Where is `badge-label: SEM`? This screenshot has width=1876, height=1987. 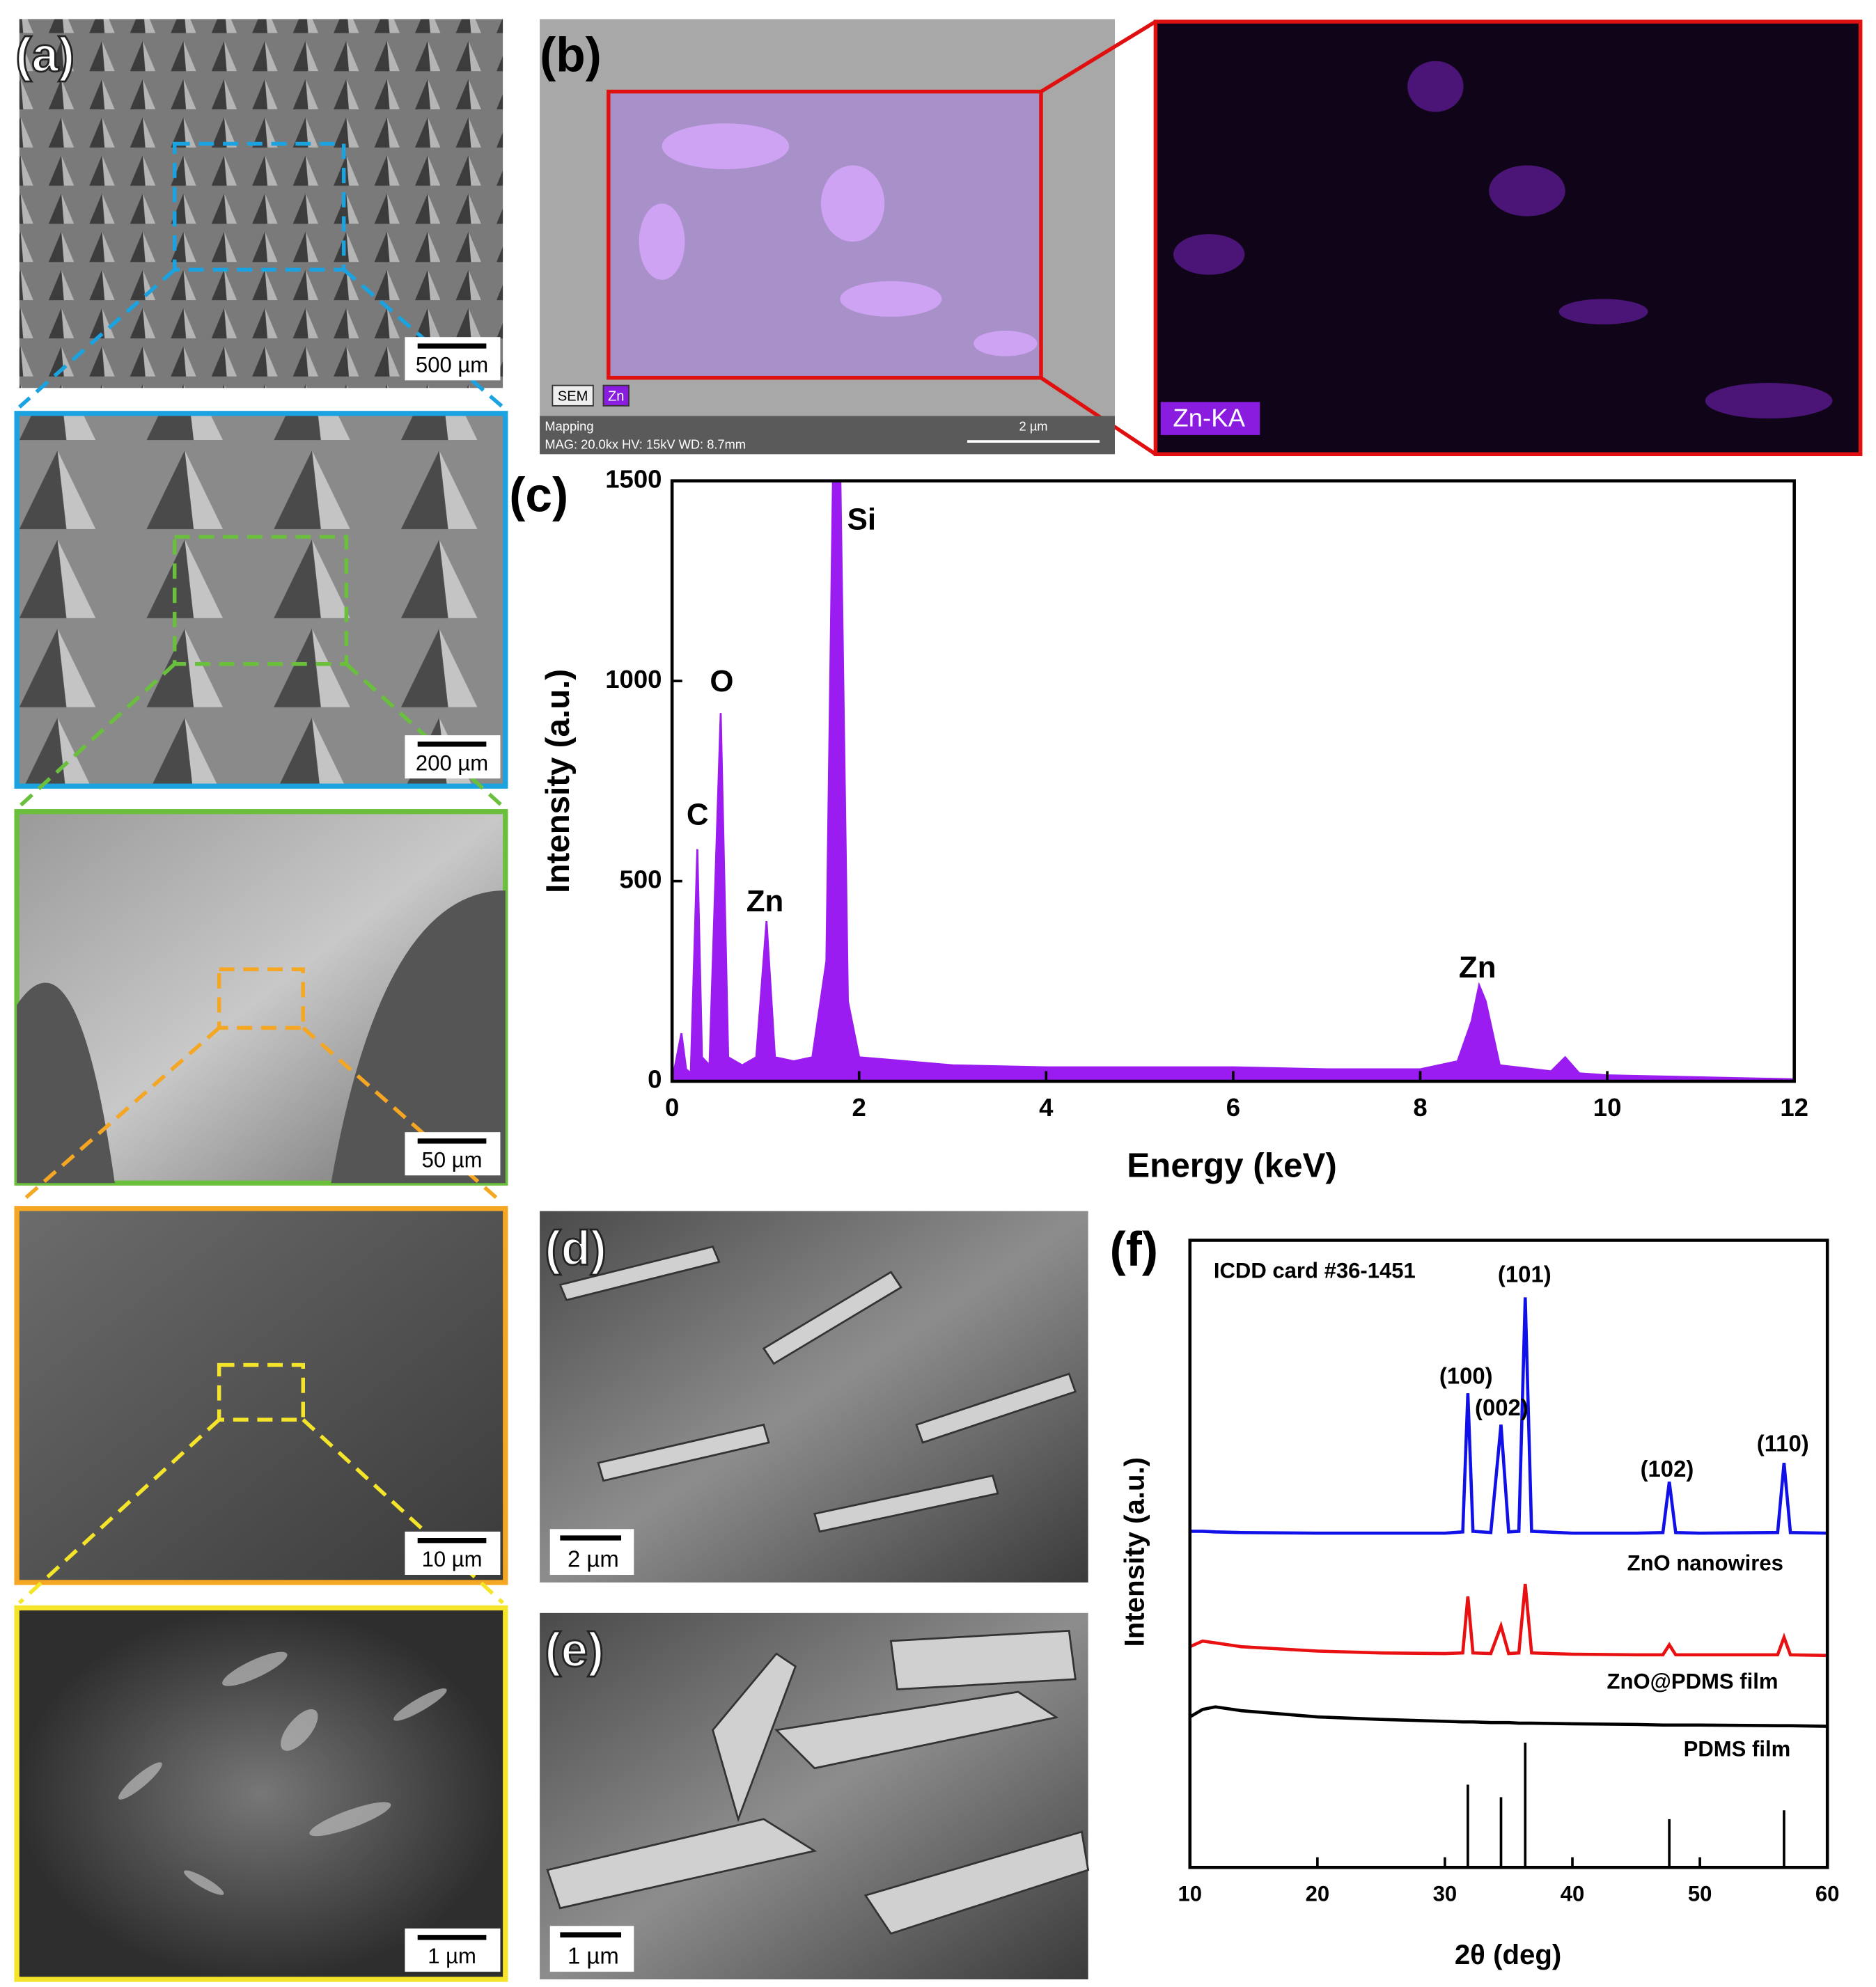 badge-label: SEM is located at coordinates (573, 396).